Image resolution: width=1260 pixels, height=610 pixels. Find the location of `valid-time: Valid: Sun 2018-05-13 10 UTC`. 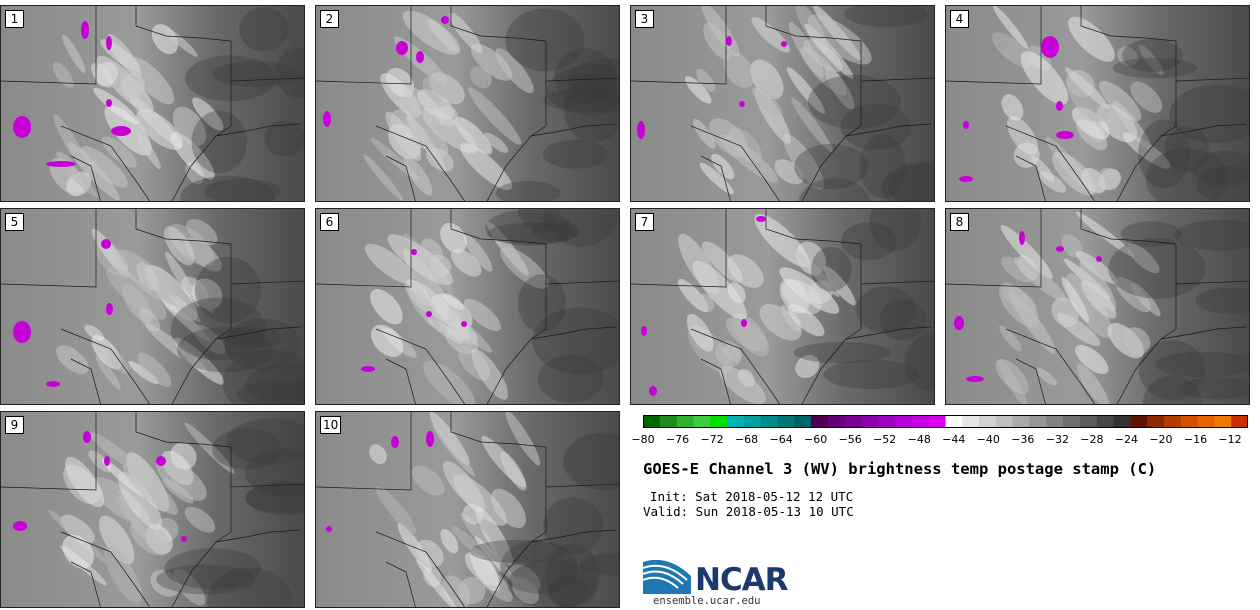

valid-time: Valid: Sun 2018-05-13 10 UTC is located at coordinates (748, 511).